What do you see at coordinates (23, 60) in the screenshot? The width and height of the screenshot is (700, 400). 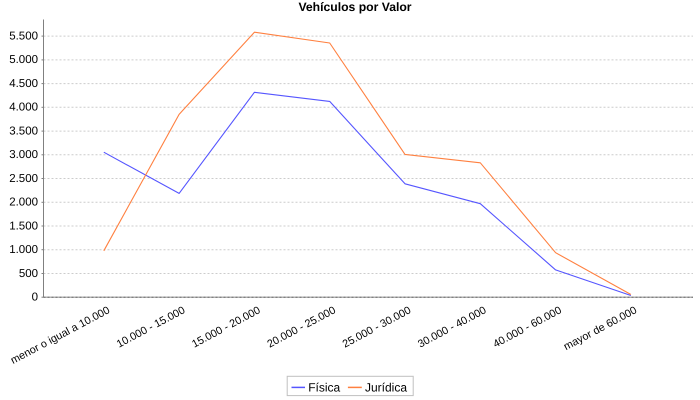 I see `svg-text: 5.000` at bounding box center [23, 60].